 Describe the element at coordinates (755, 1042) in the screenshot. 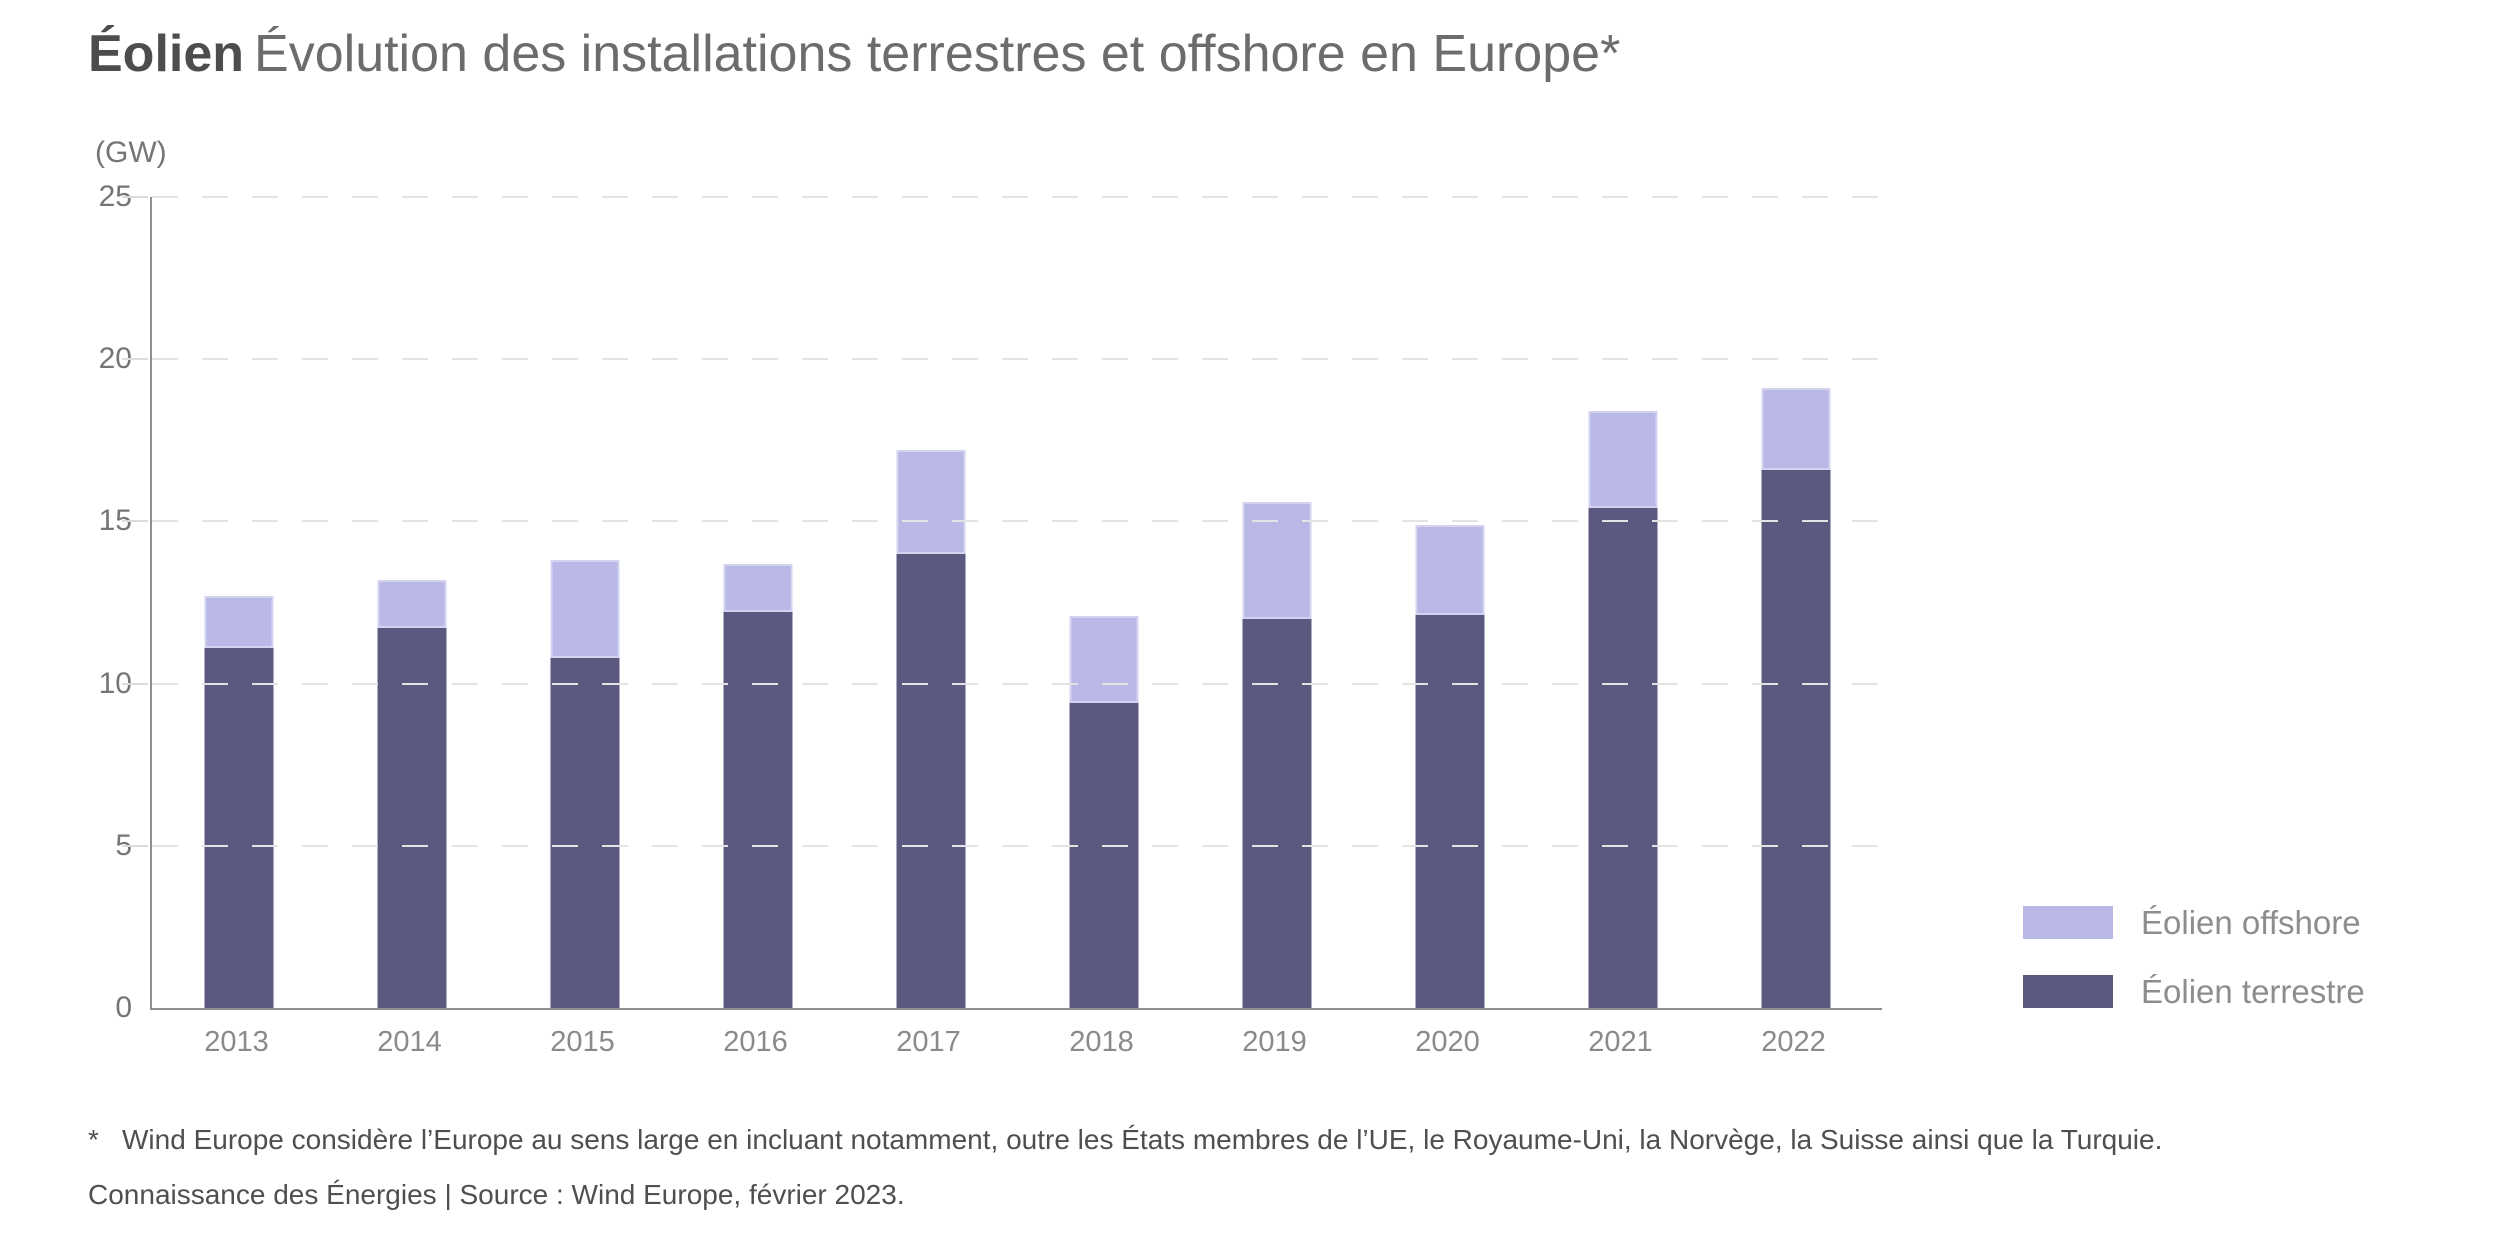

I see `x-tick-label-2016: 2016` at that location.